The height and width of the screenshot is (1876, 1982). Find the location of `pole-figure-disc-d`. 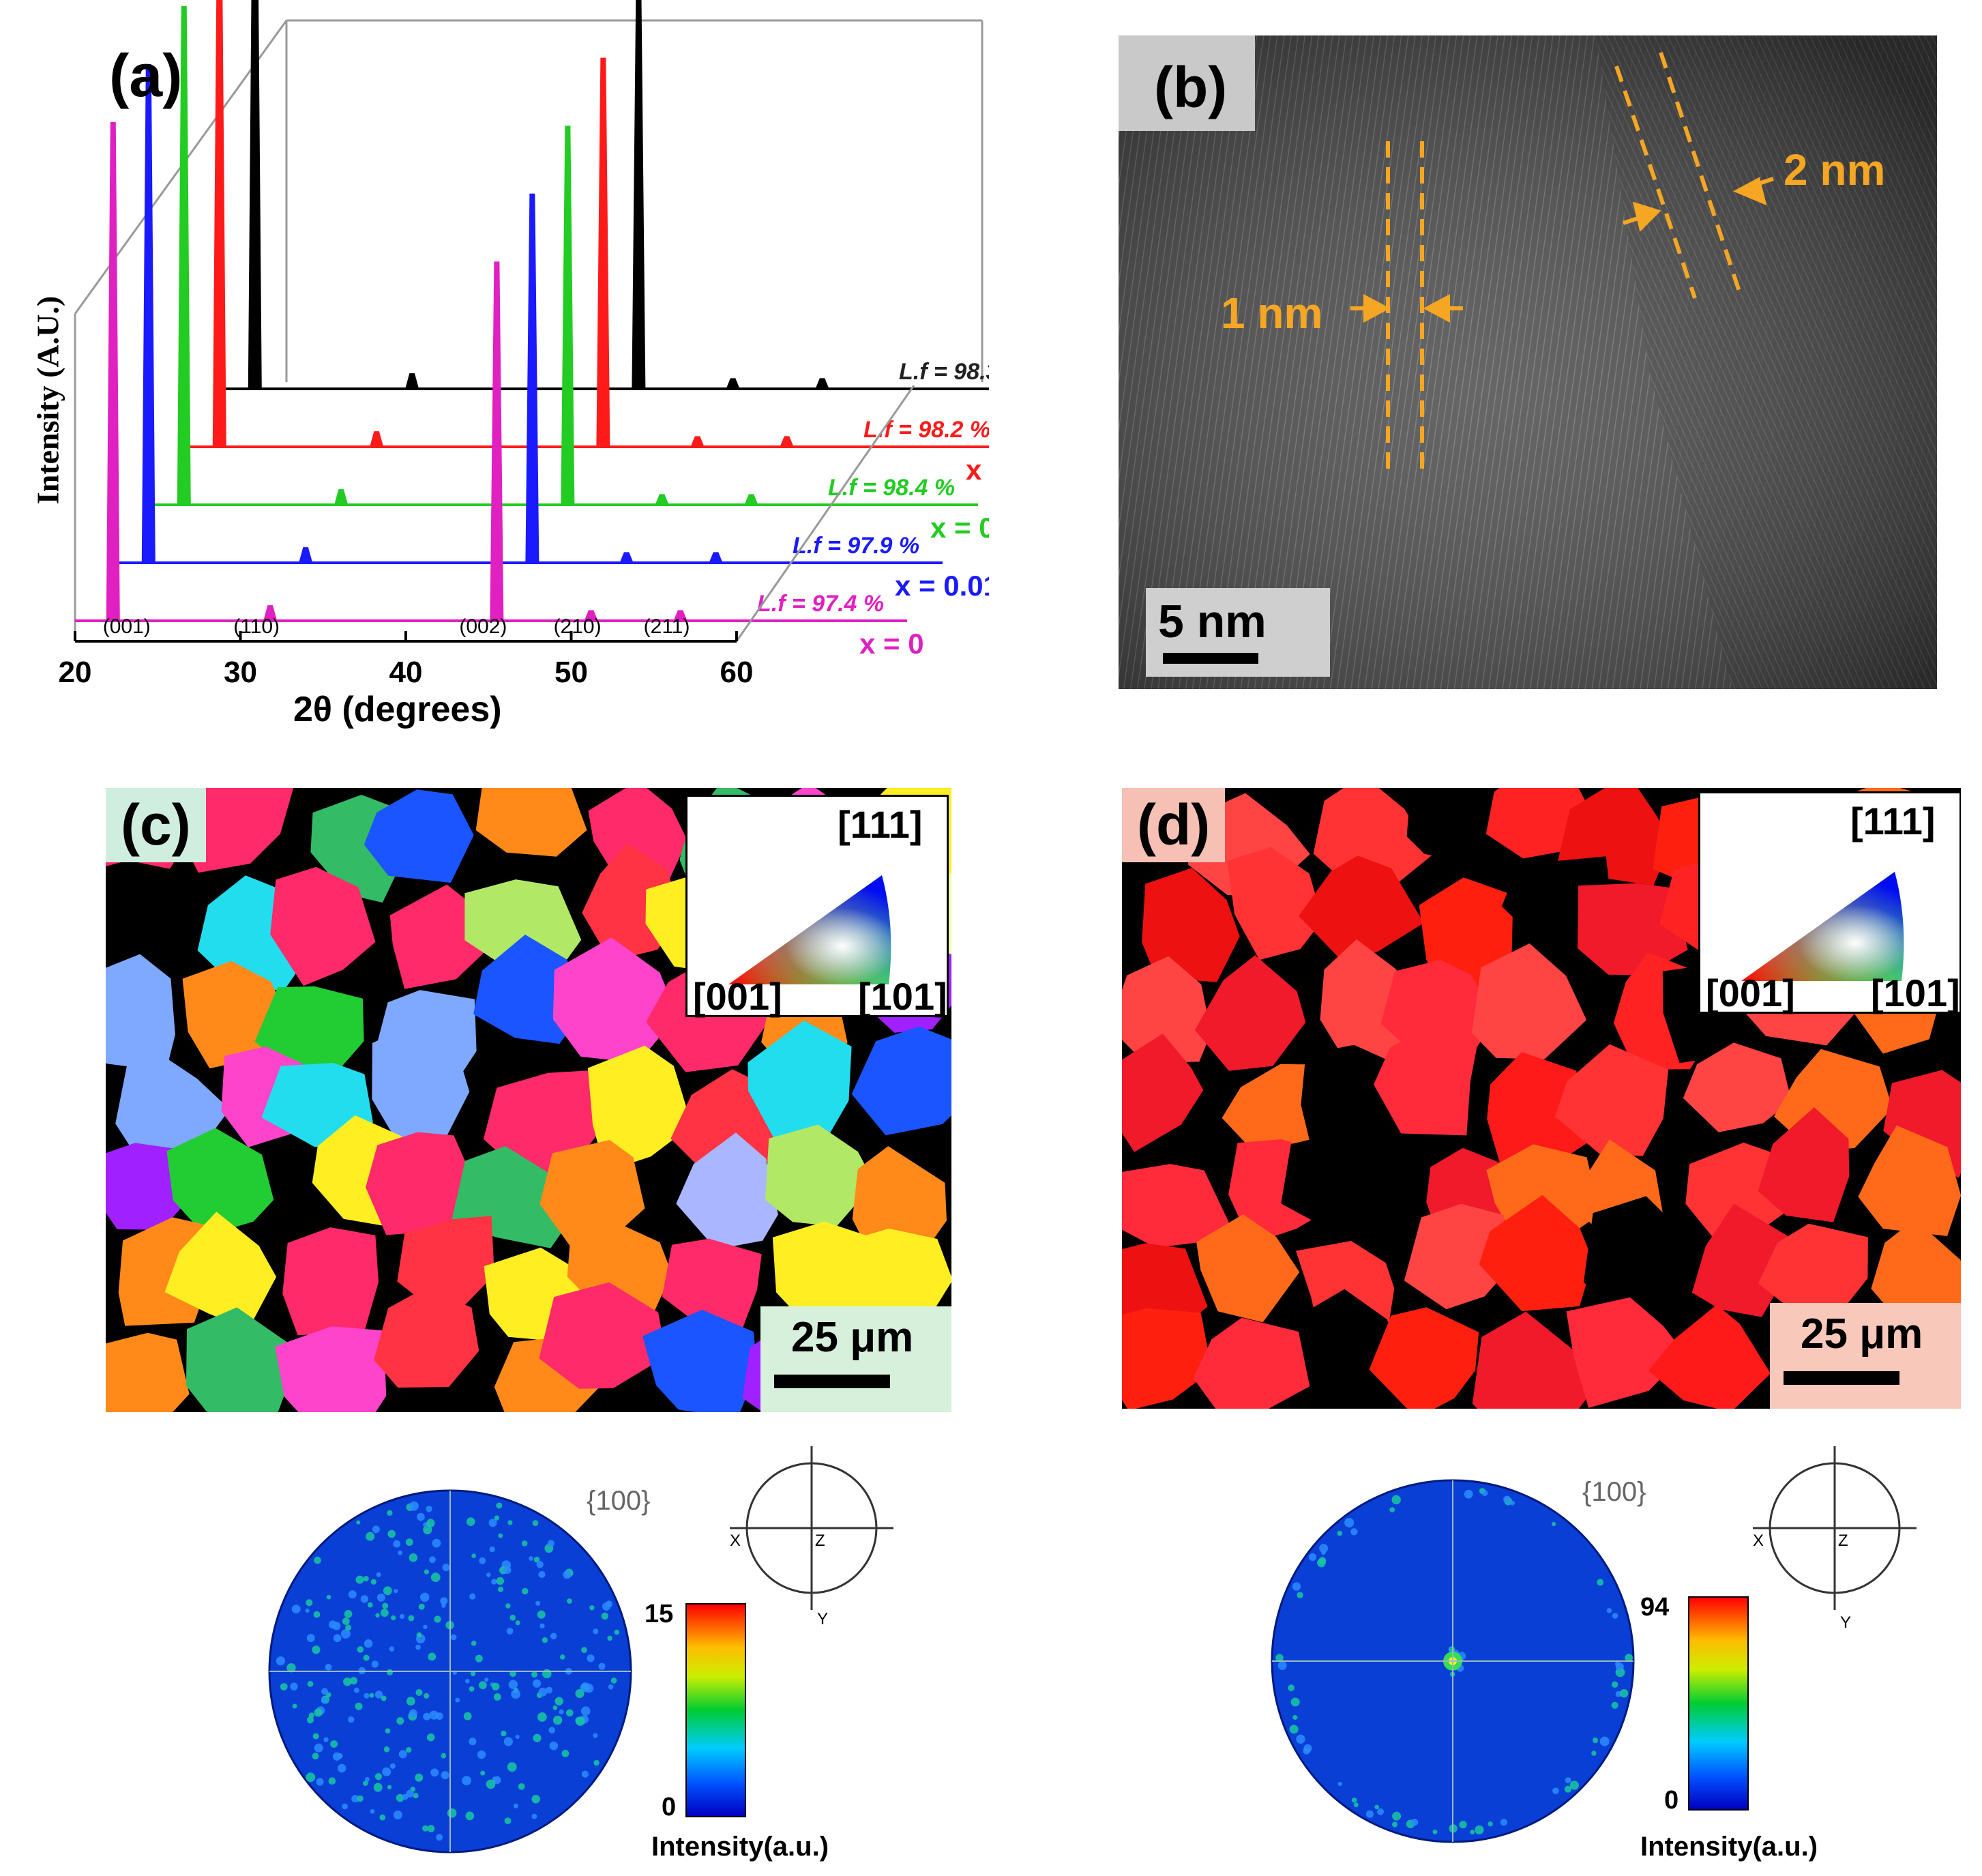

pole-figure-disc-d is located at coordinates (1453, 1661).